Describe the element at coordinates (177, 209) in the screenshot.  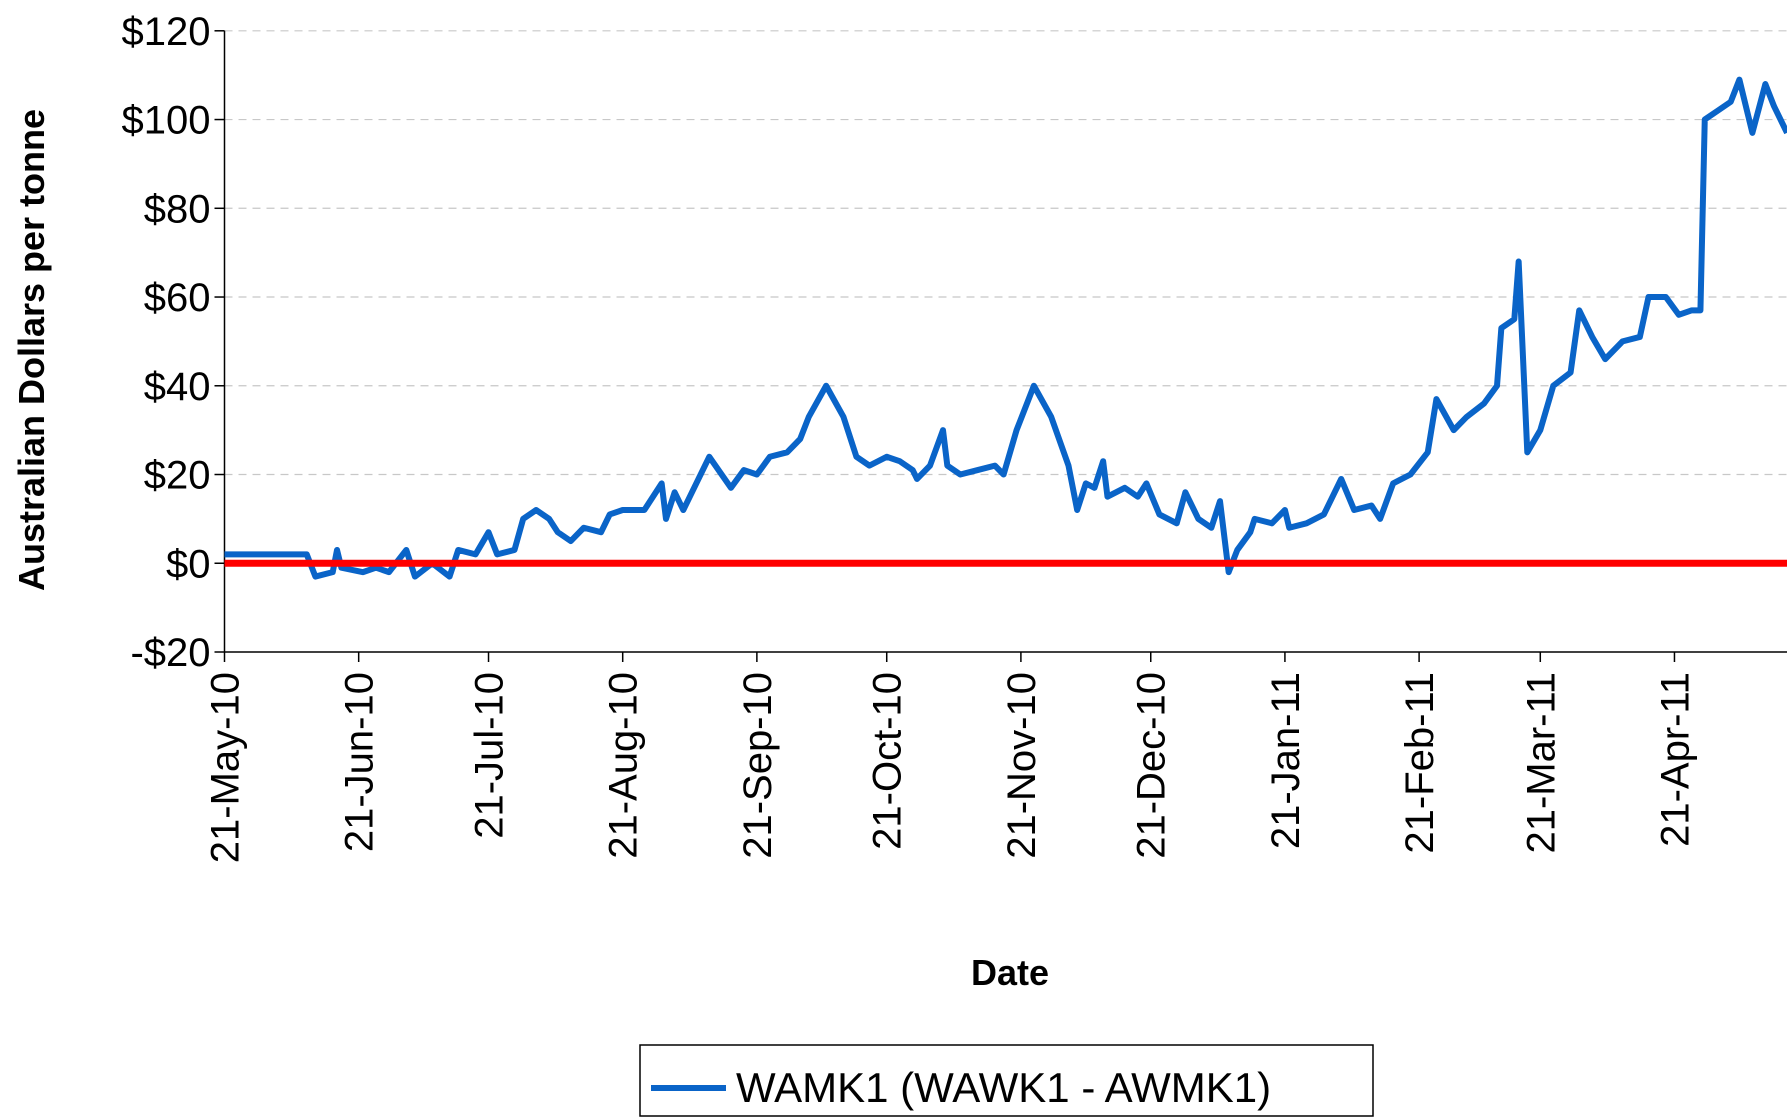
I see `y-tick-label: $80` at that location.